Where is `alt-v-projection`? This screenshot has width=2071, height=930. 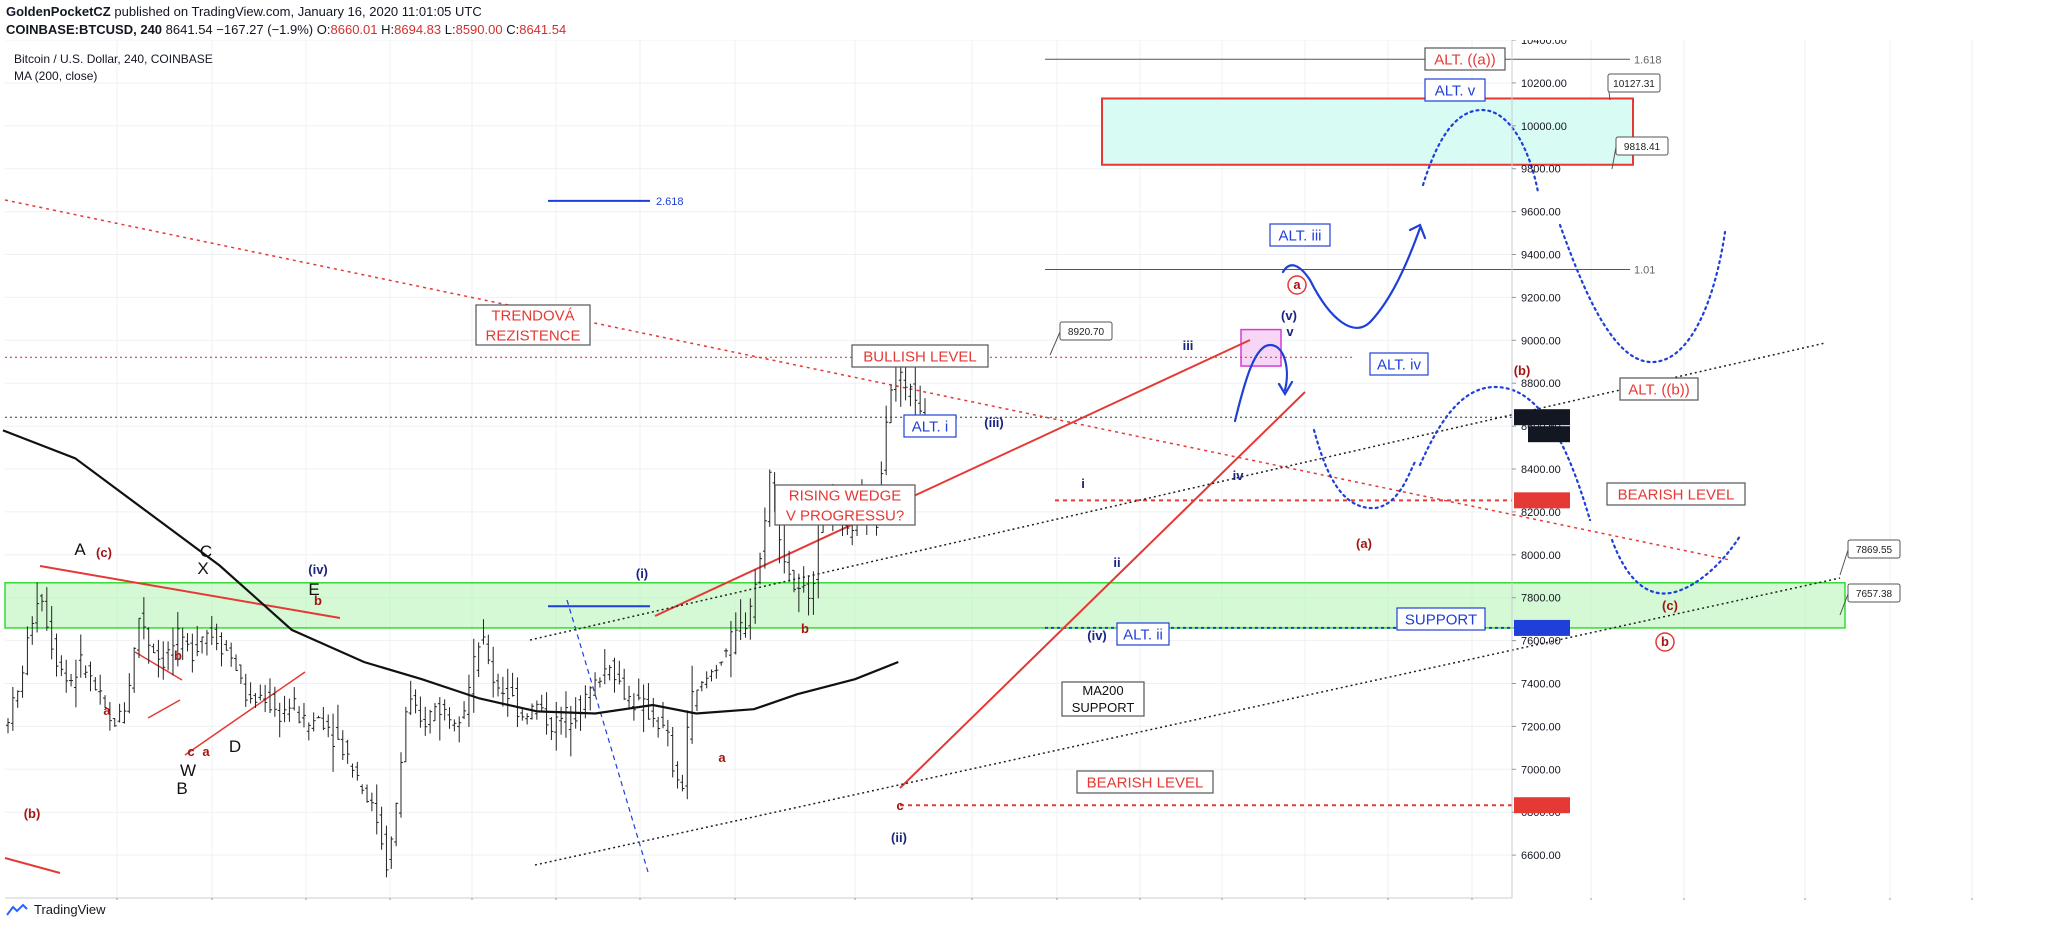 alt-v-projection is located at coordinates (1480, 151).